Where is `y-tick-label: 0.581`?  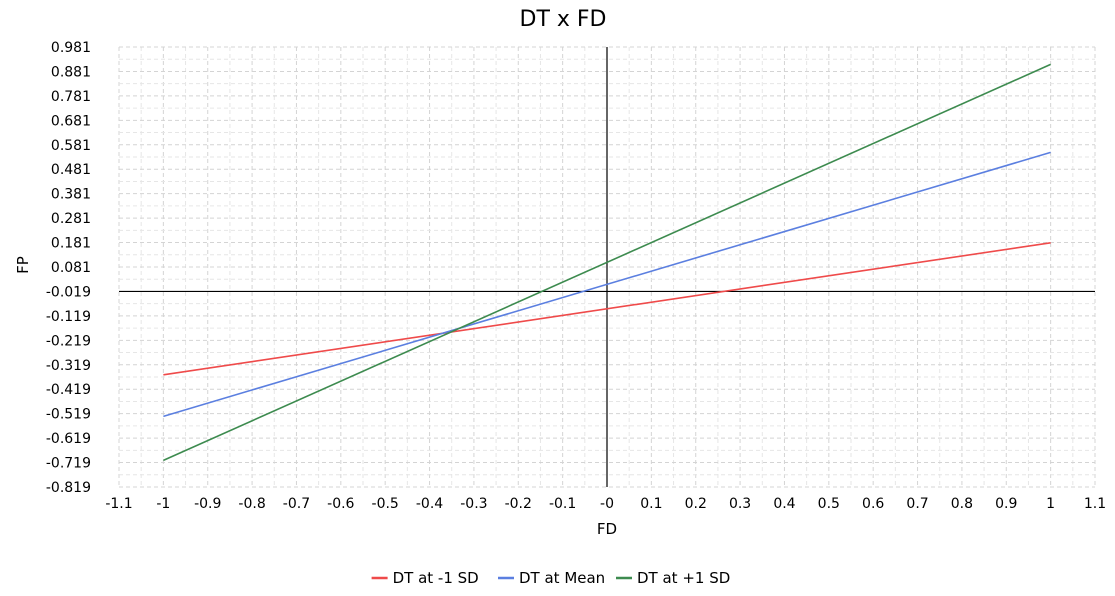 y-tick-label: 0.581 is located at coordinates (71, 146).